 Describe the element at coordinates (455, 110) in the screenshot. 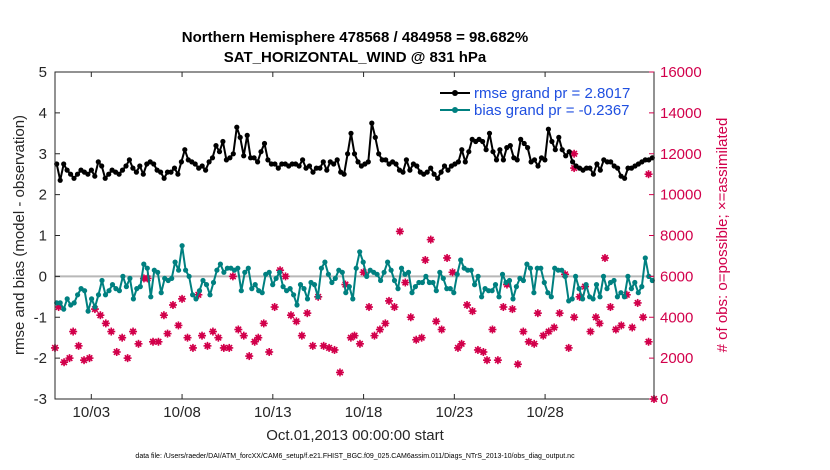

I see `legend-bias-marker` at that location.